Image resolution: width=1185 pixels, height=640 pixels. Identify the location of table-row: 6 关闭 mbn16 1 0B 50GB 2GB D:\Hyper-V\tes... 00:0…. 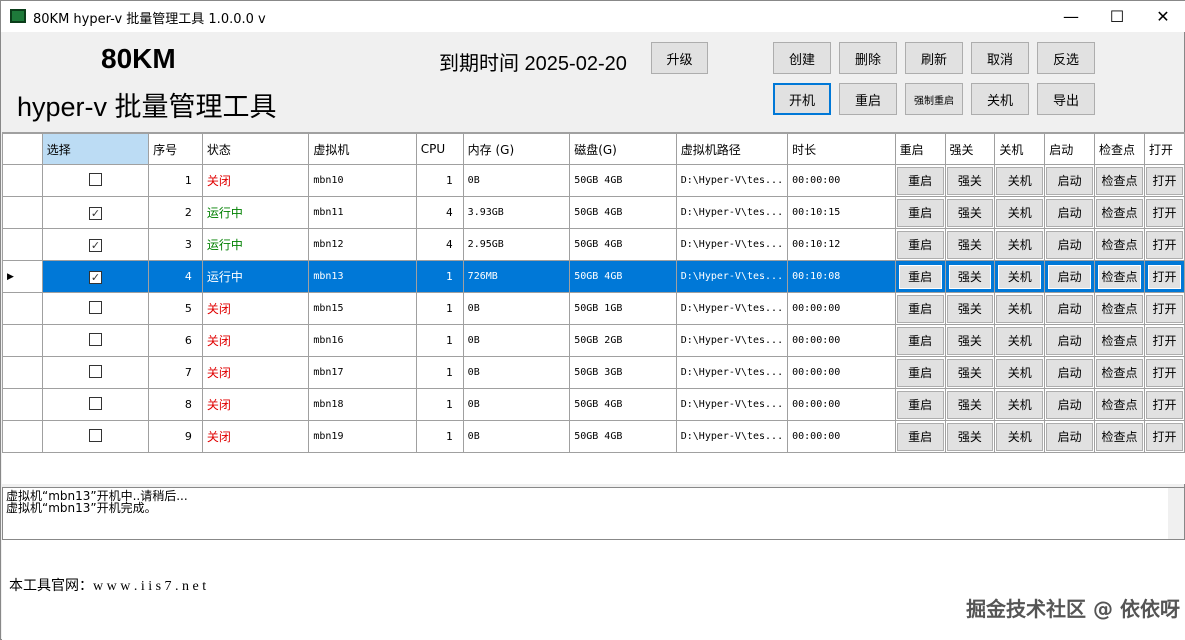
(593, 340).